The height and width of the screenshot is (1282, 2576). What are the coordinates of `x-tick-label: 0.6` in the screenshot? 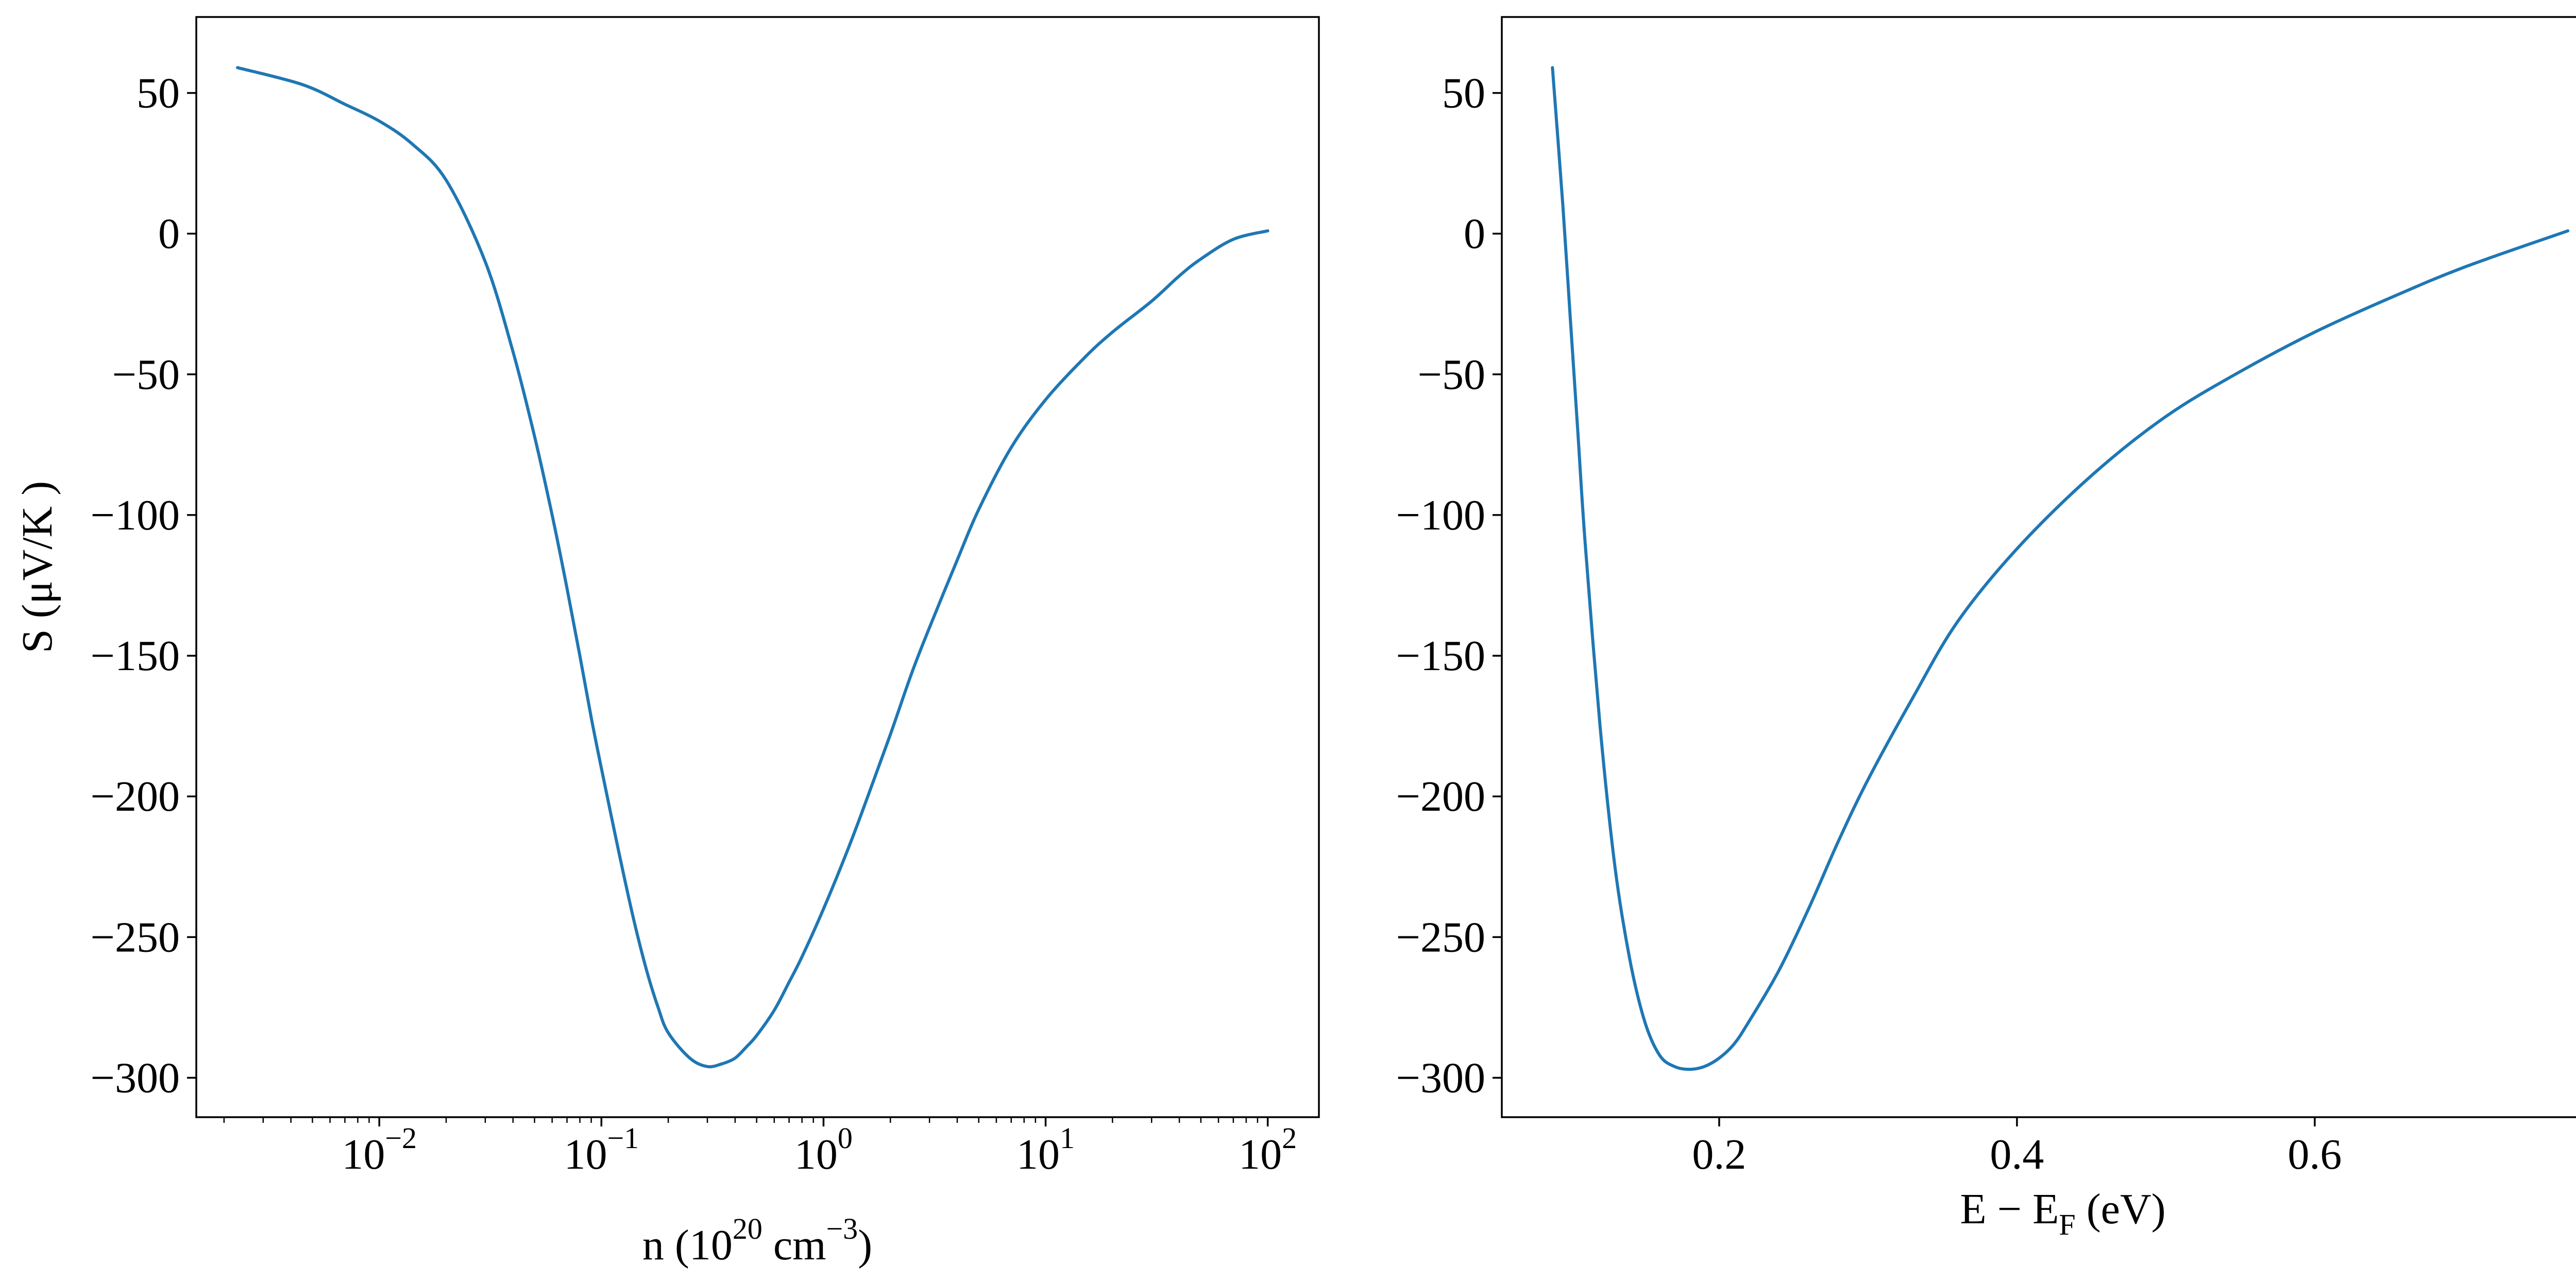 It's located at (2314, 1154).